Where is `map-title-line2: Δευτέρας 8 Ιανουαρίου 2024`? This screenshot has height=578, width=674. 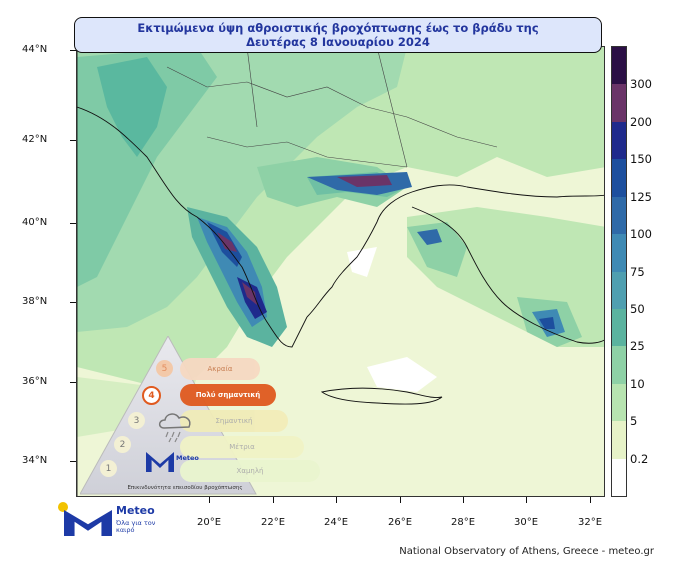
map-title-line2: Δευτέρας 8 Ιανουαρίου 2024 is located at coordinates (338, 42).